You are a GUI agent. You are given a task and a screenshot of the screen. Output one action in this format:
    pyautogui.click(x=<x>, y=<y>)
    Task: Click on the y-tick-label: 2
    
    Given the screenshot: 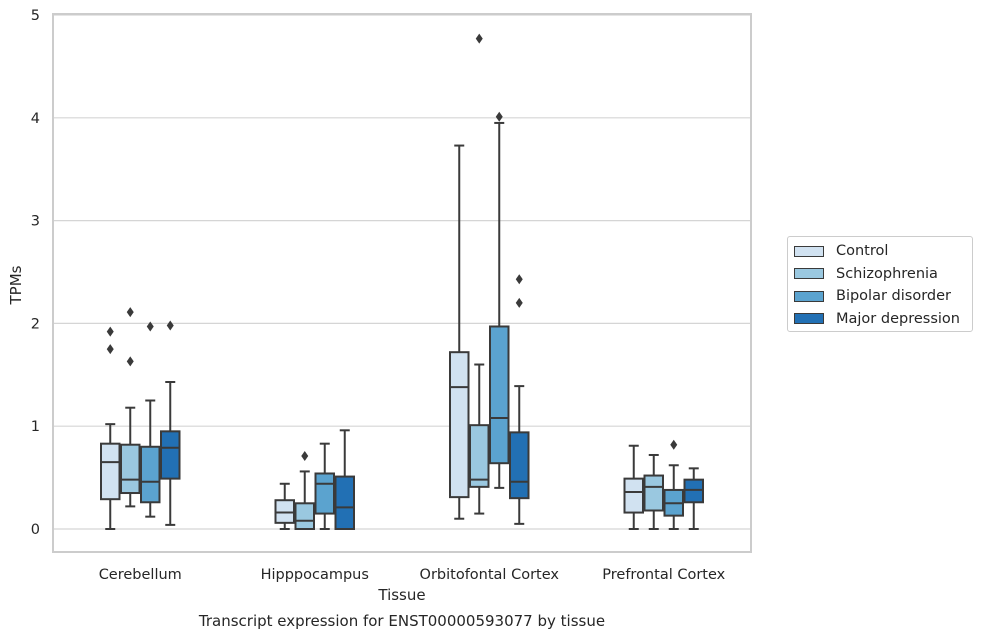 What is the action you would take?
    pyautogui.click(x=35, y=324)
    